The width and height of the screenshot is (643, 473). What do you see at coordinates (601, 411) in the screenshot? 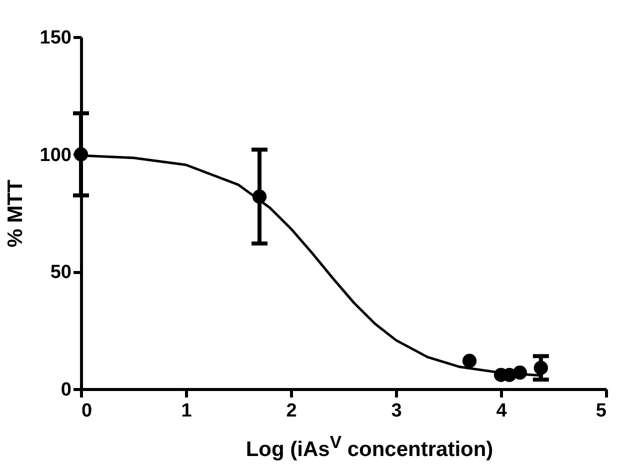
I see `x-tick-label: 5` at bounding box center [601, 411].